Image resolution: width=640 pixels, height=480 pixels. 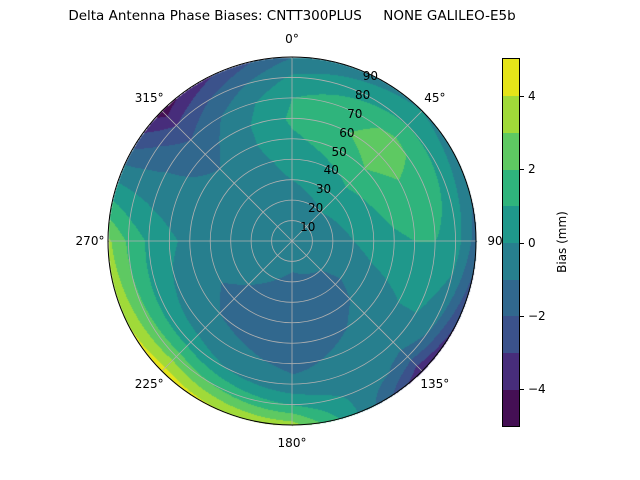 I want to click on radial-tick-label: 30, so click(x=323, y=189).